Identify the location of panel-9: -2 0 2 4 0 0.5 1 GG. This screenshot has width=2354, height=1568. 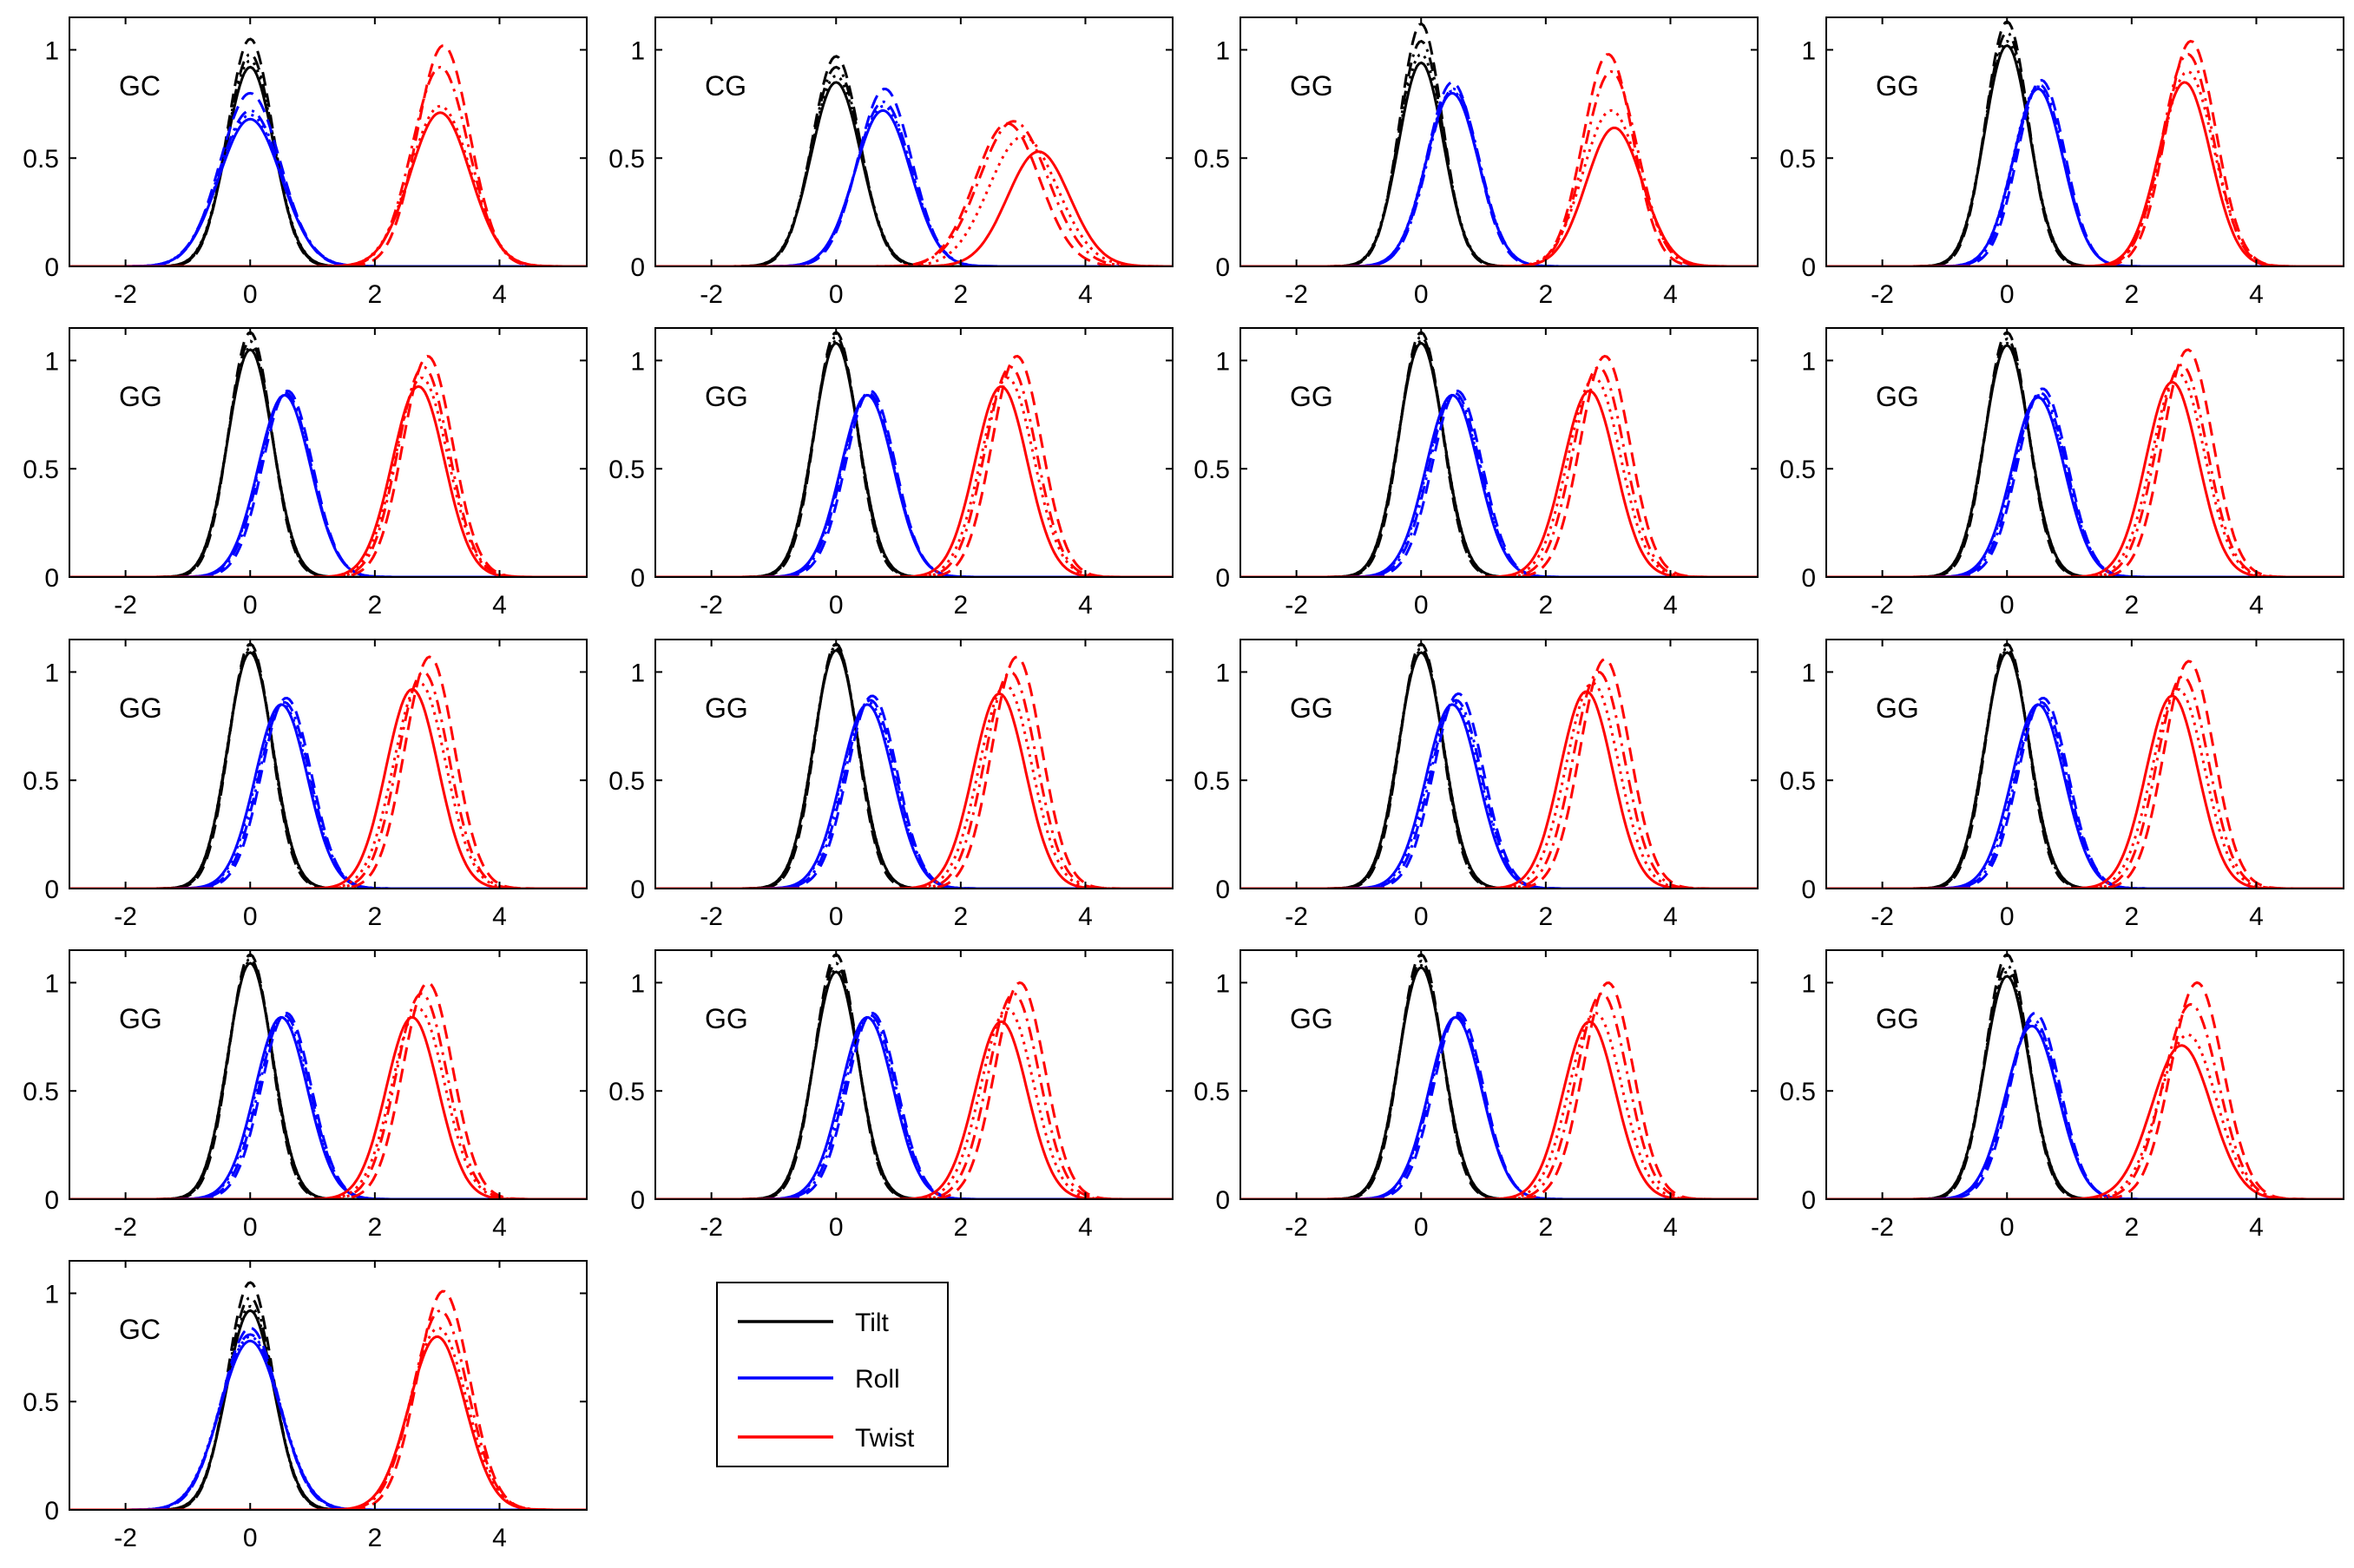
(305, 785).